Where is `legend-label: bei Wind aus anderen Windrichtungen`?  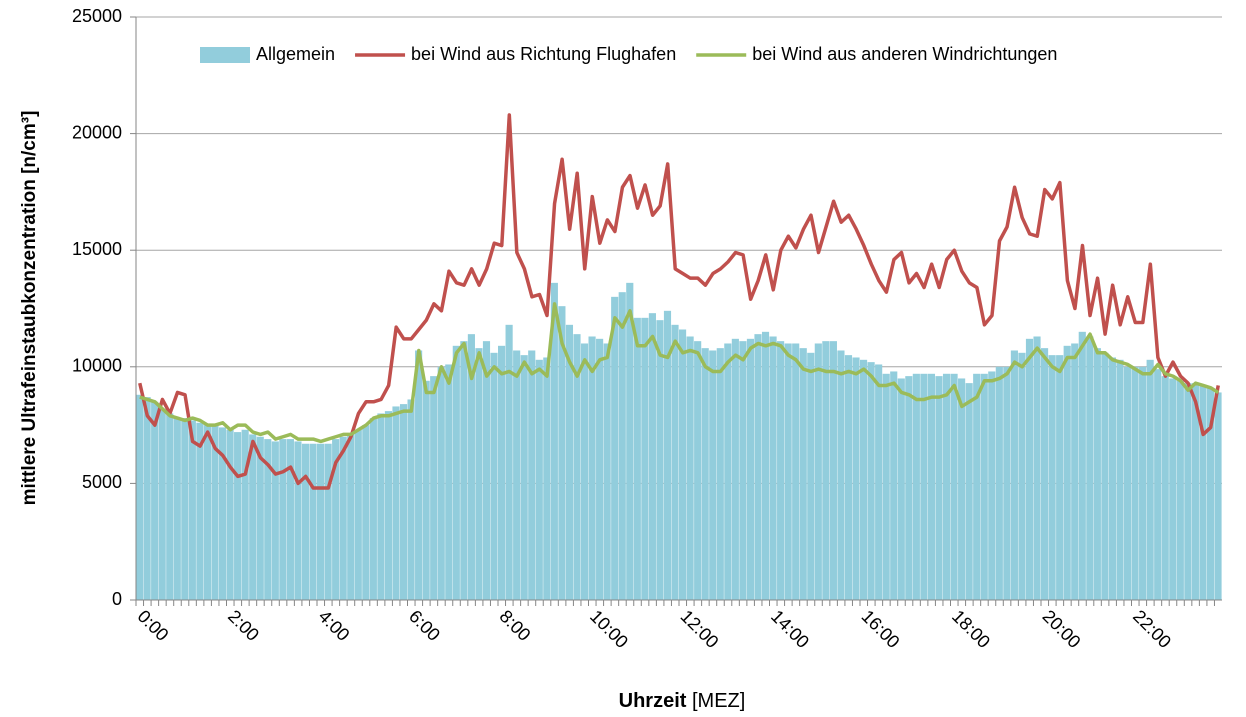 legend-label: bei Wind aus anderen Windrichtungen is located at coordinates (904, 54).